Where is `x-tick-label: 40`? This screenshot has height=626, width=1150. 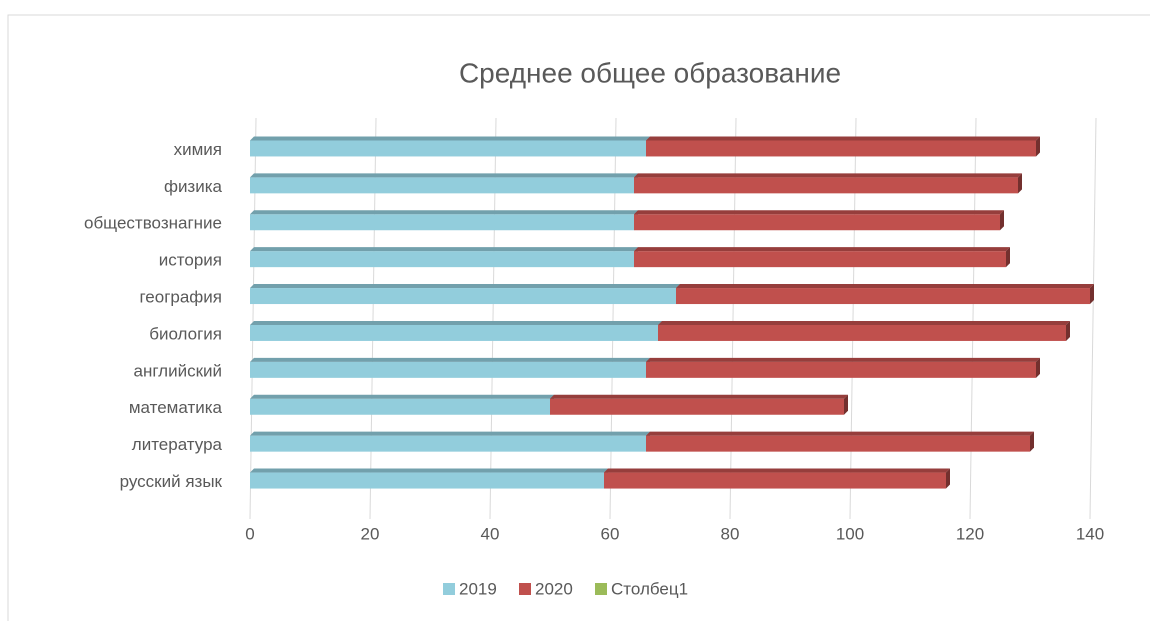
x-tick-label: 40 is located at coordinates (490, 533).